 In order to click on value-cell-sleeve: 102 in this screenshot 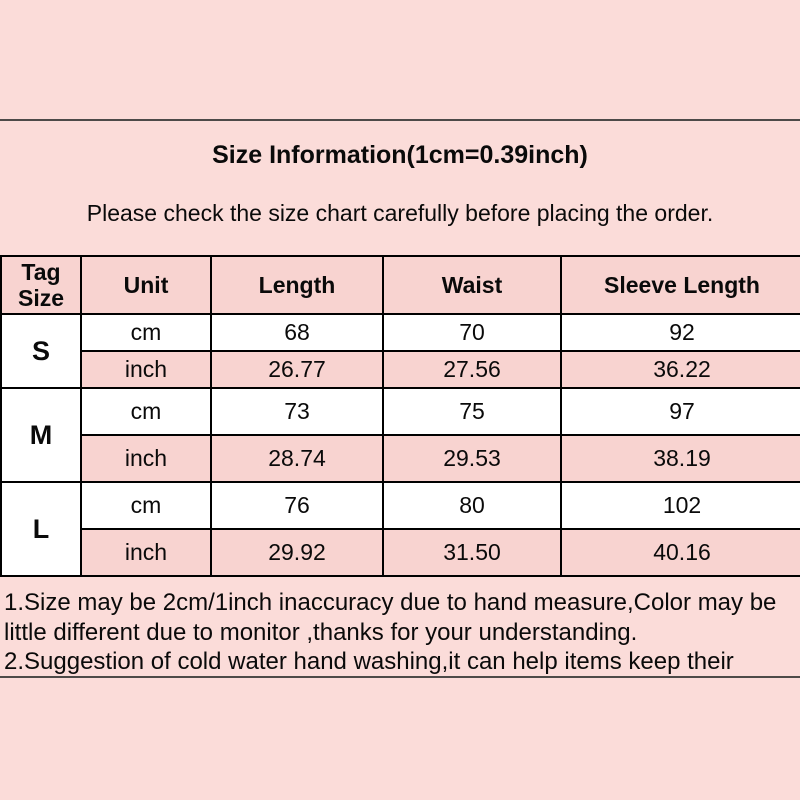, I will do `click(680, 505)`.